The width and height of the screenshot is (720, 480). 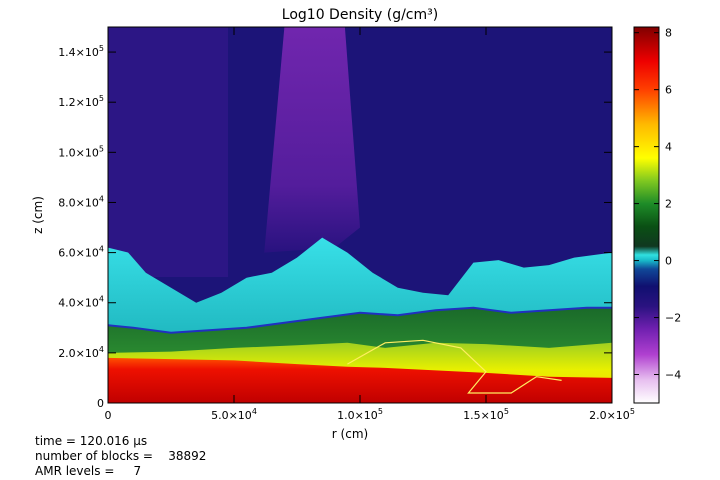 What do you see at coordinates (88, 471) in the screenshot?
I see `amr-levels-annotation: AMR levels = 7` at bounding box center [88, 471].